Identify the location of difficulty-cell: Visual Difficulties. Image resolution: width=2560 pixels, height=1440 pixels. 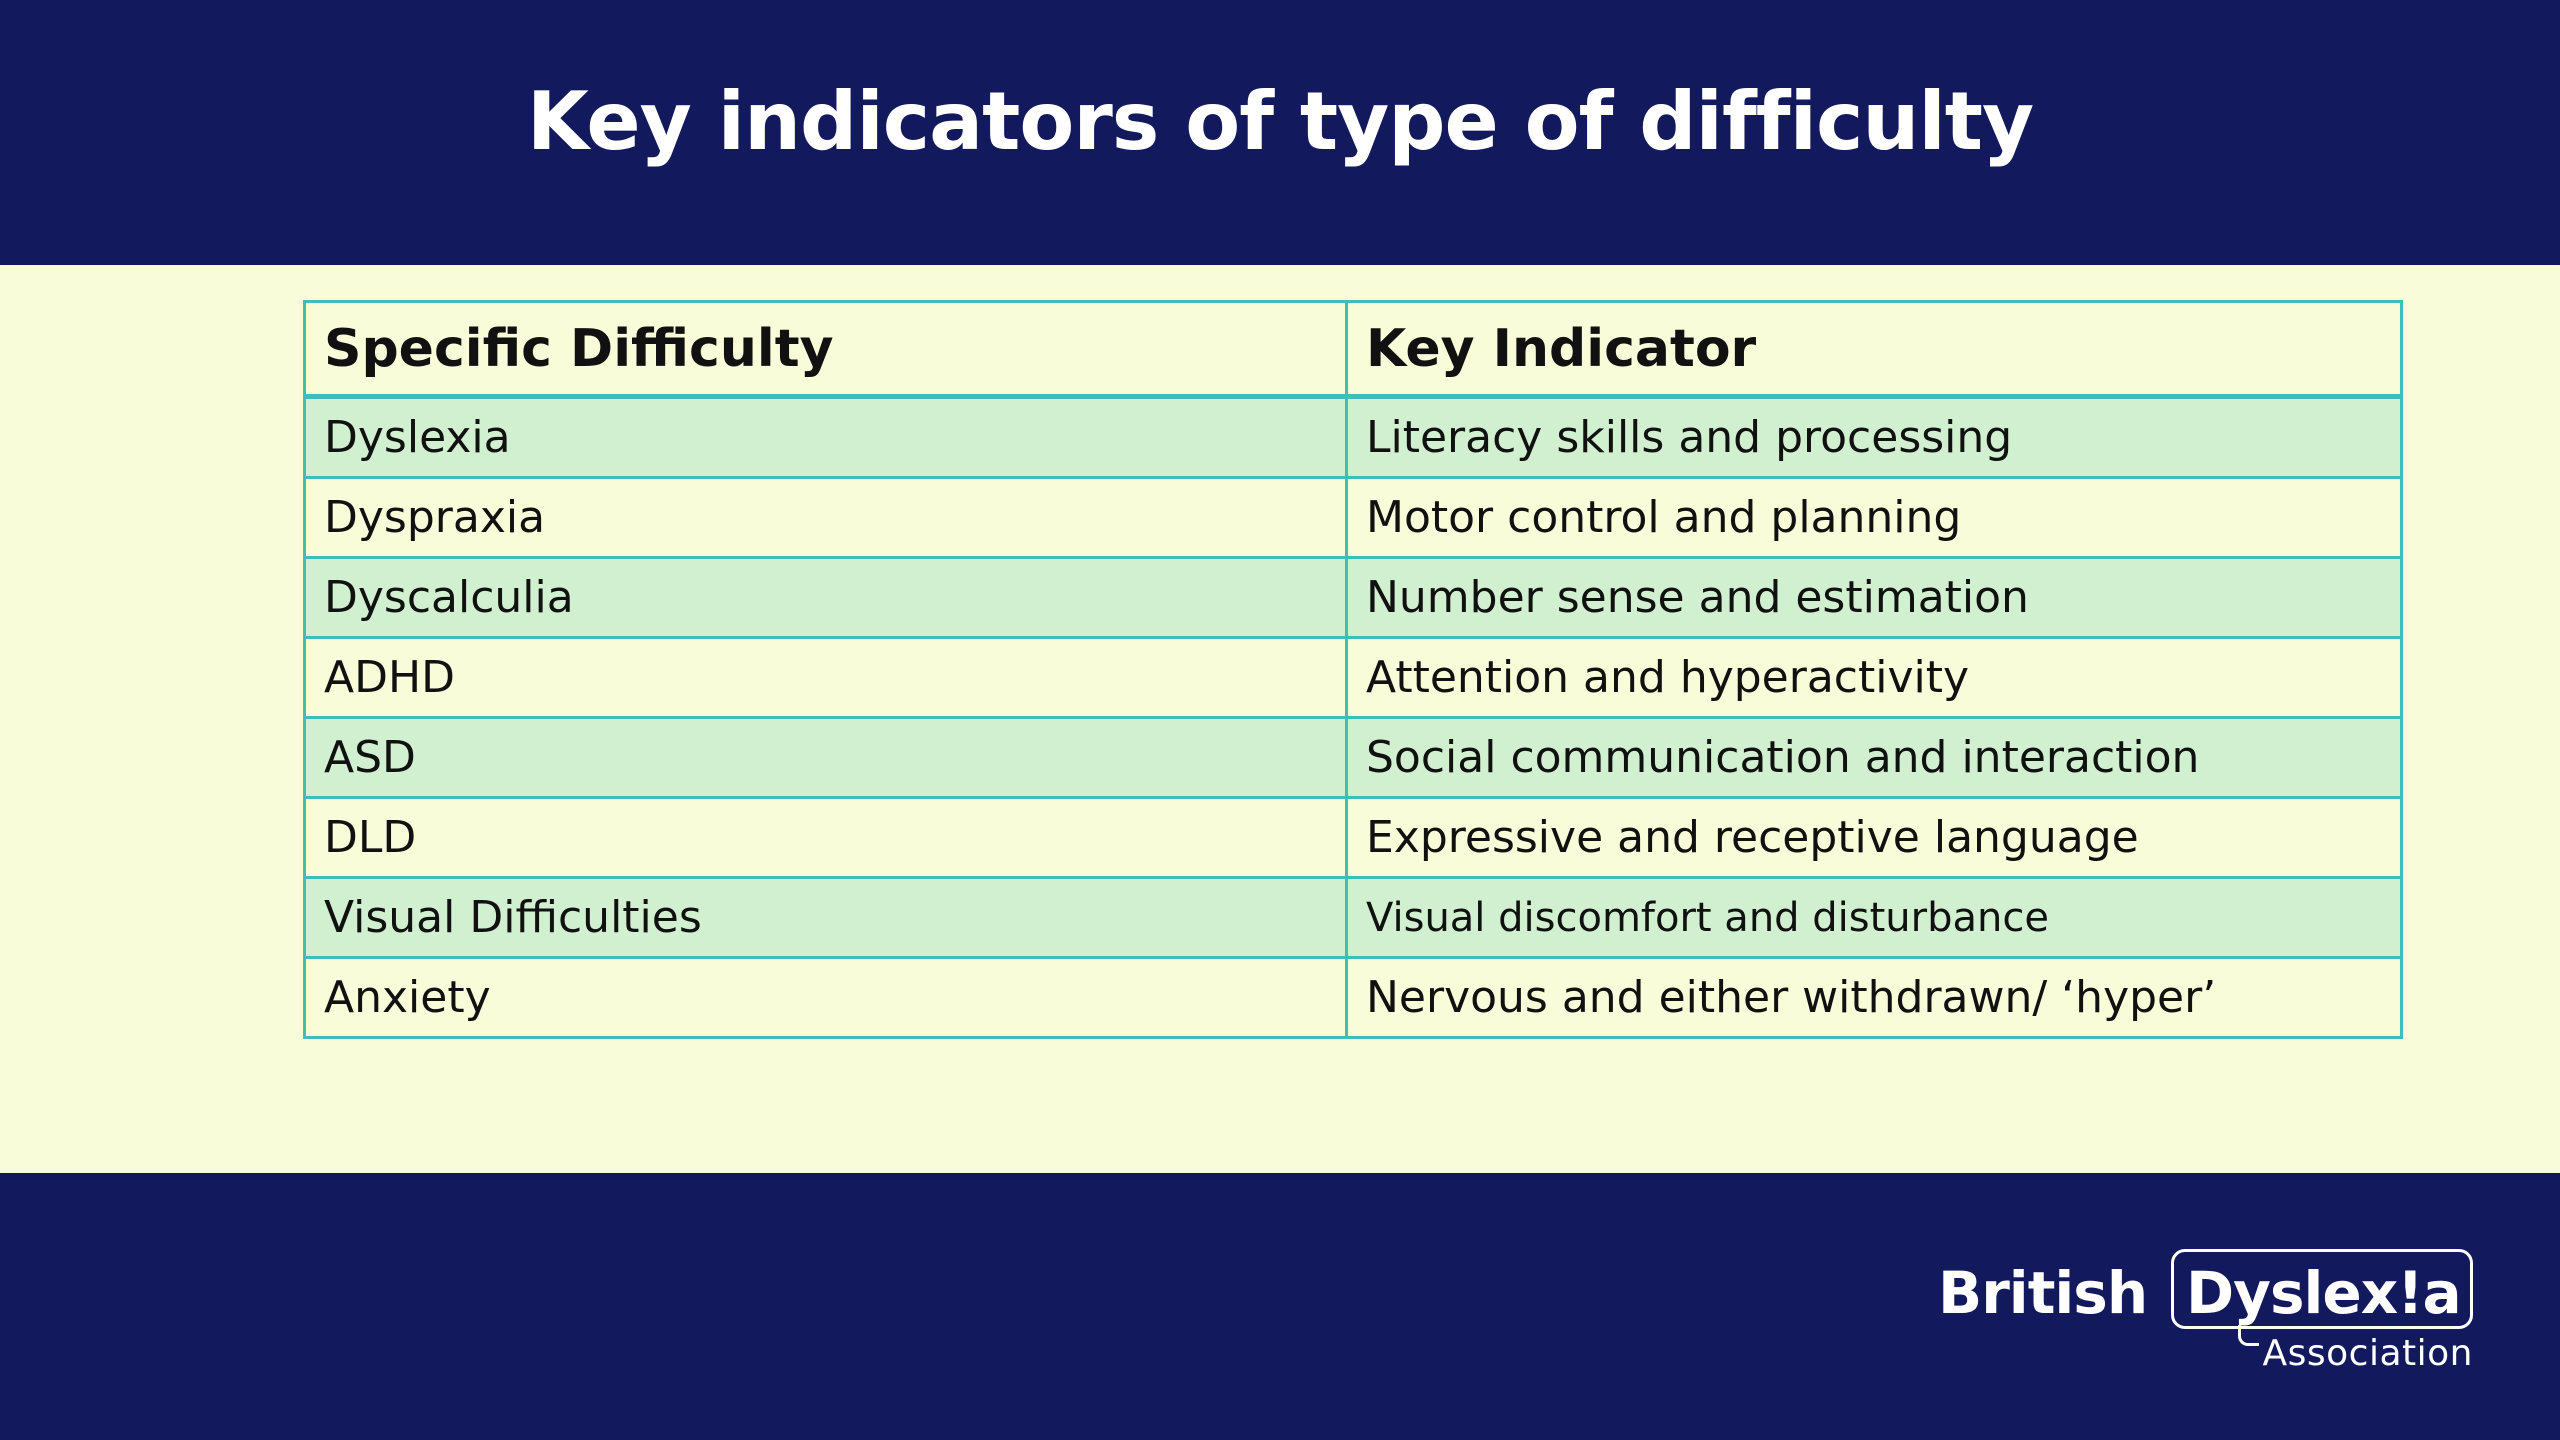
(825, 917).